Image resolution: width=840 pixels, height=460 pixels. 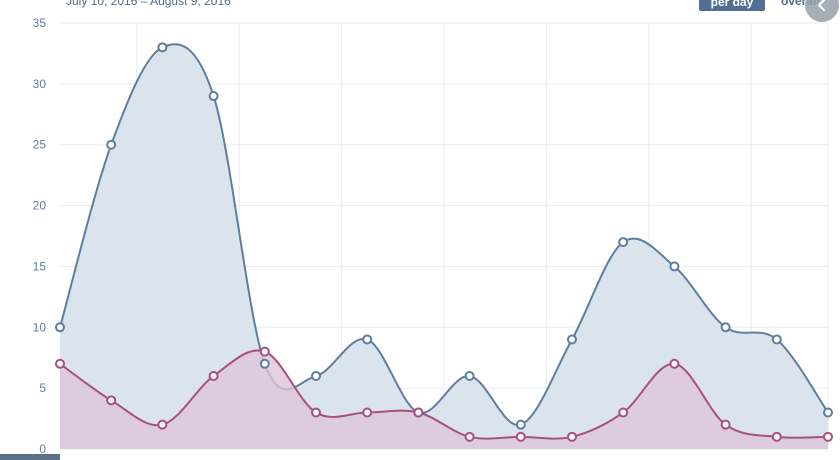 I want to click on overall-toggle: overall, so click(x=800, y=4).